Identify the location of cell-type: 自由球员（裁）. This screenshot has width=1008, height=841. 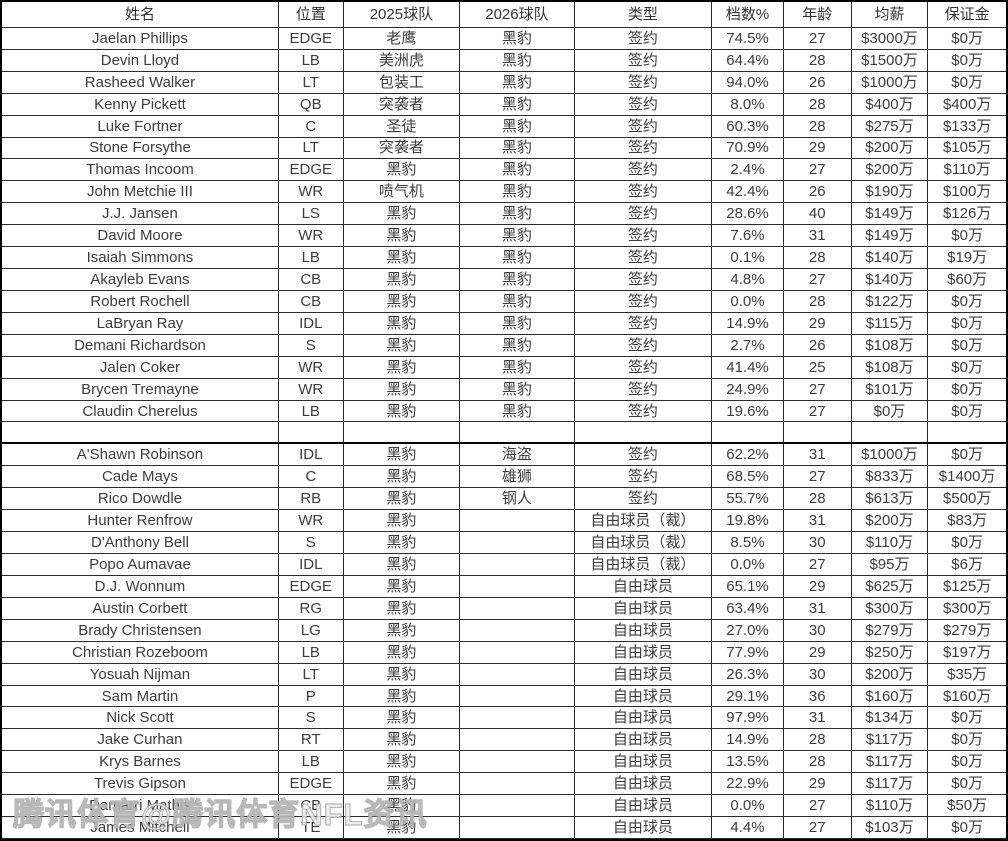
(643, 543).